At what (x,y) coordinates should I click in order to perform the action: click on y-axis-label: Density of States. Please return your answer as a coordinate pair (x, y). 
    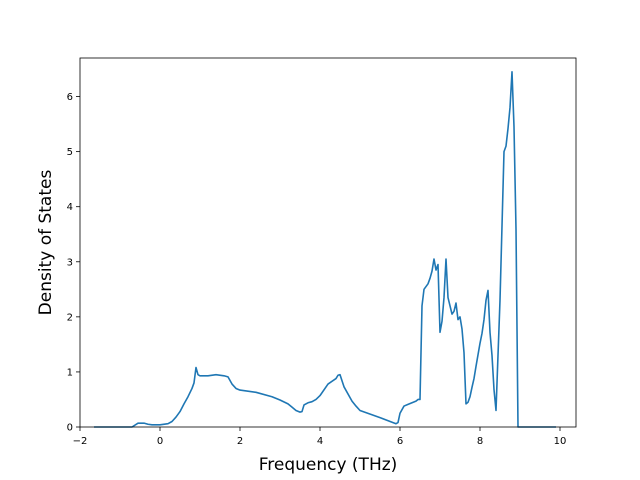
    Looking at the image, I should click on (46, 243).